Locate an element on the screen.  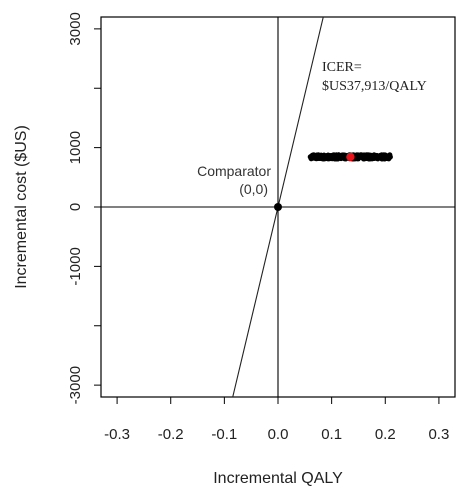
icer-label-line2: $US37,913/QALY is located at coordinates (374, 86).